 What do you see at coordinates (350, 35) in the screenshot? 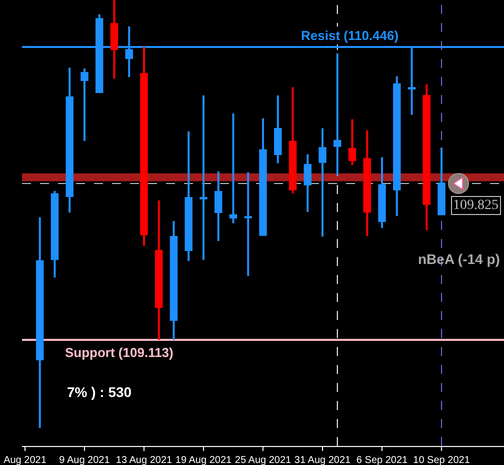
I see `ref-line-label: Resist (110.446)` at bounding box center [350, 35].